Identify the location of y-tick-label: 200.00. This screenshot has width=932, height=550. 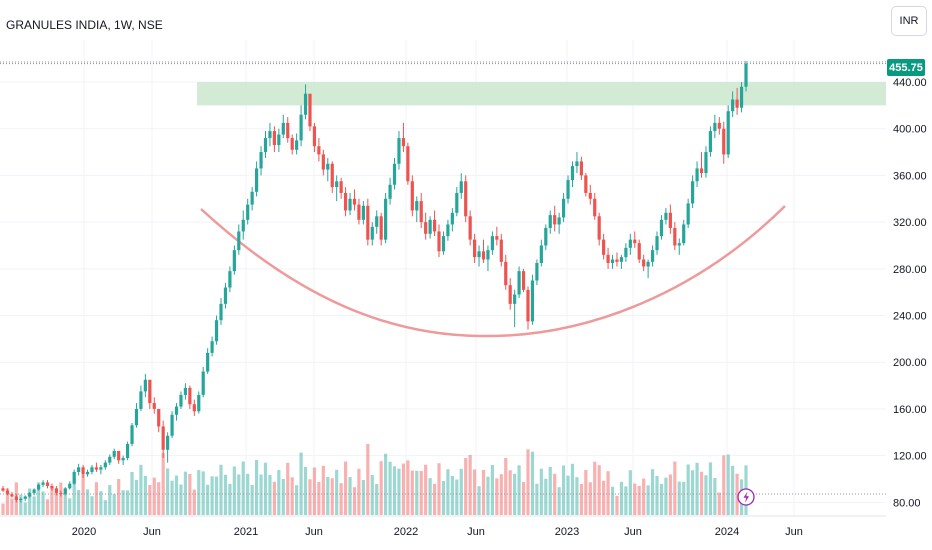
(910, 363).